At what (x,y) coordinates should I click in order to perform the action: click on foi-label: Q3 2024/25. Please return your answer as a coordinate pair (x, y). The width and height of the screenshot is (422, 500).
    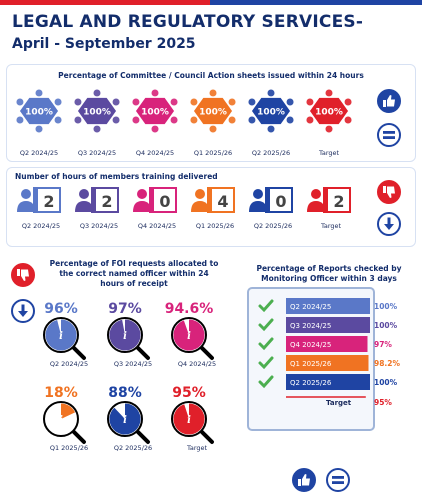
    Looking at the image, I should click on (133, 364).